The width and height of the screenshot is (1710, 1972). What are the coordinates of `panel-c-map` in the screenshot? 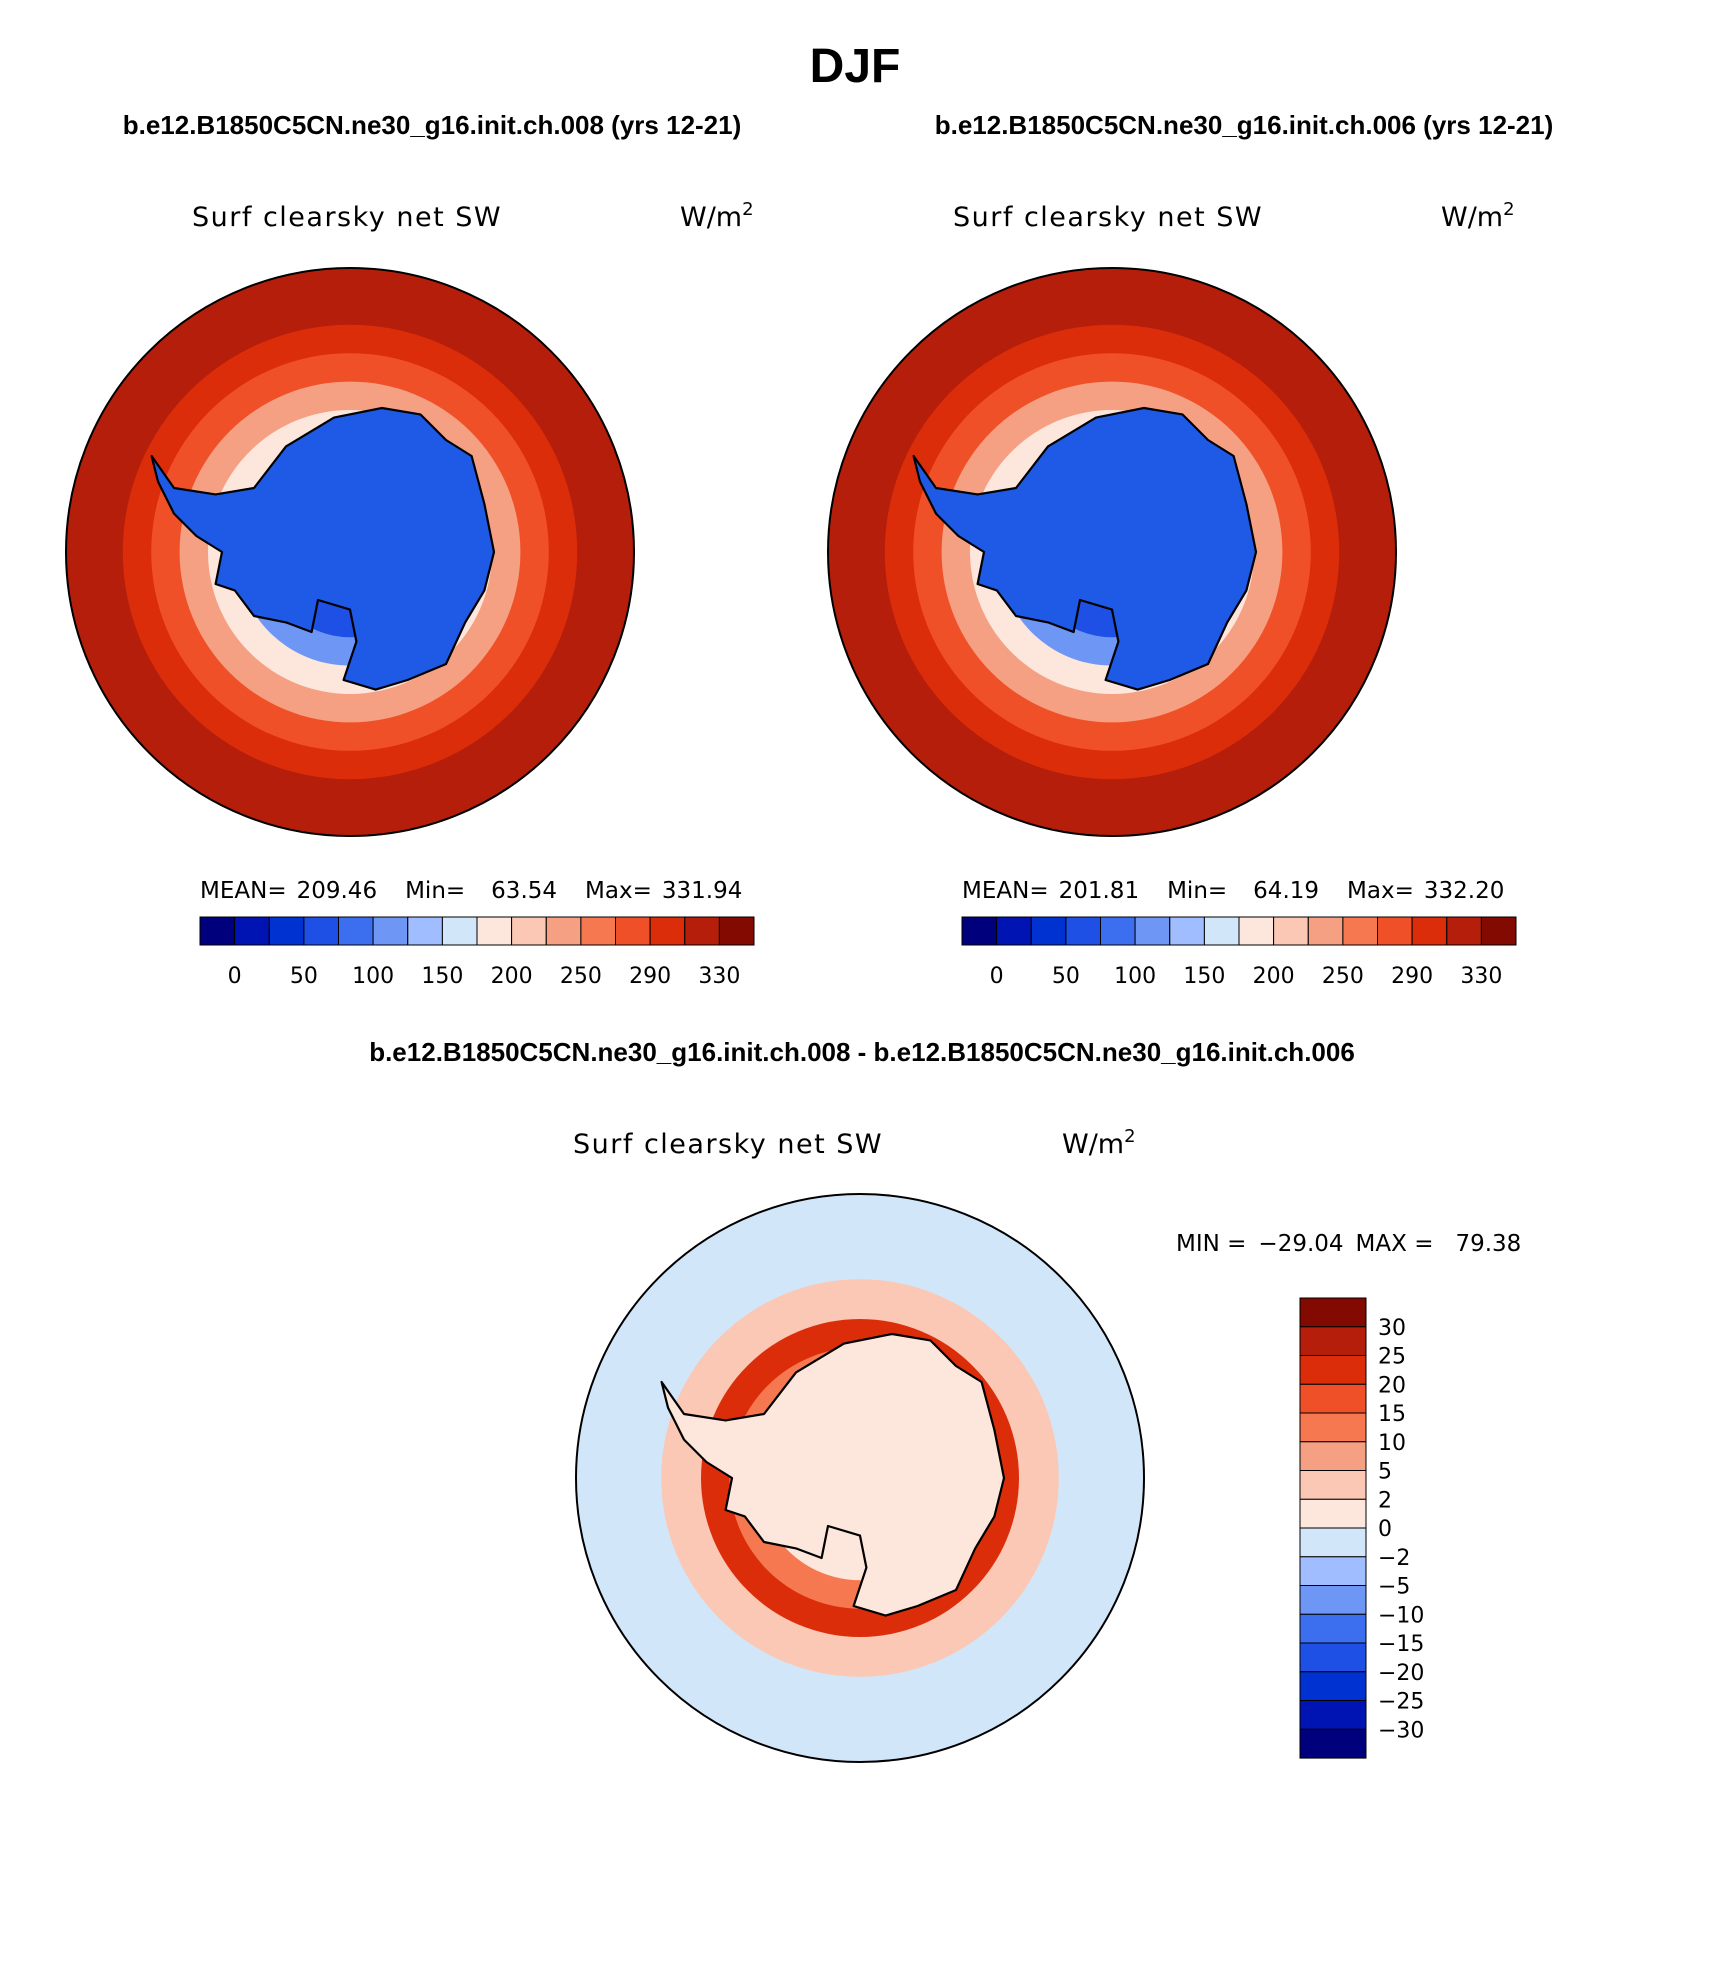 It's located at (860, 1478).